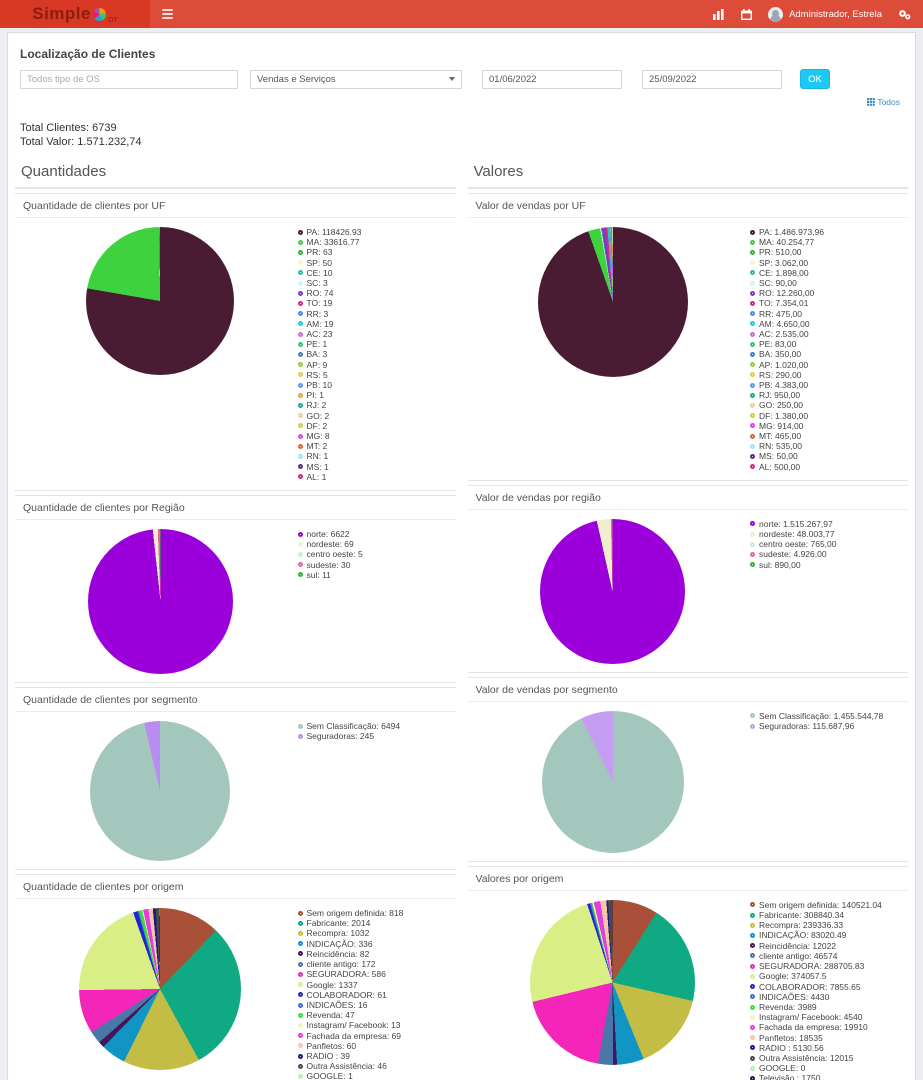  What do you see at coordinates (826, 1038) in the screenshot?
I see `legend-item: Panfletos: 18535` at bounding box center [826, 1038].